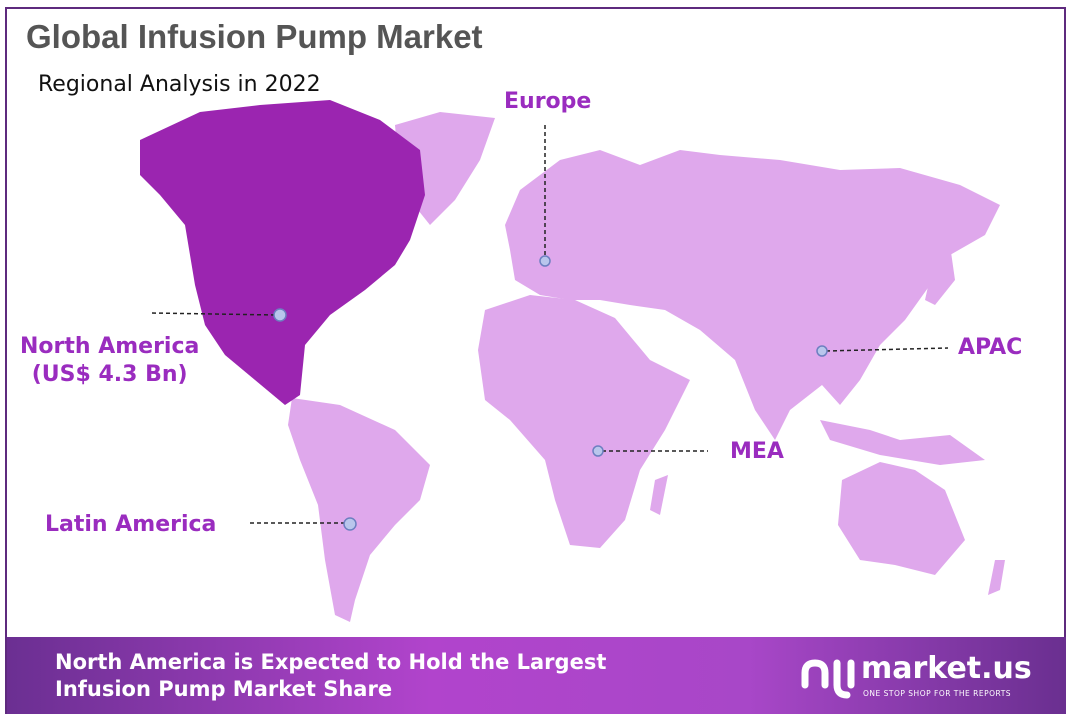  Describe the element at coordinates (996, 577) in the screenshot. I see `new-zealand` at that location.